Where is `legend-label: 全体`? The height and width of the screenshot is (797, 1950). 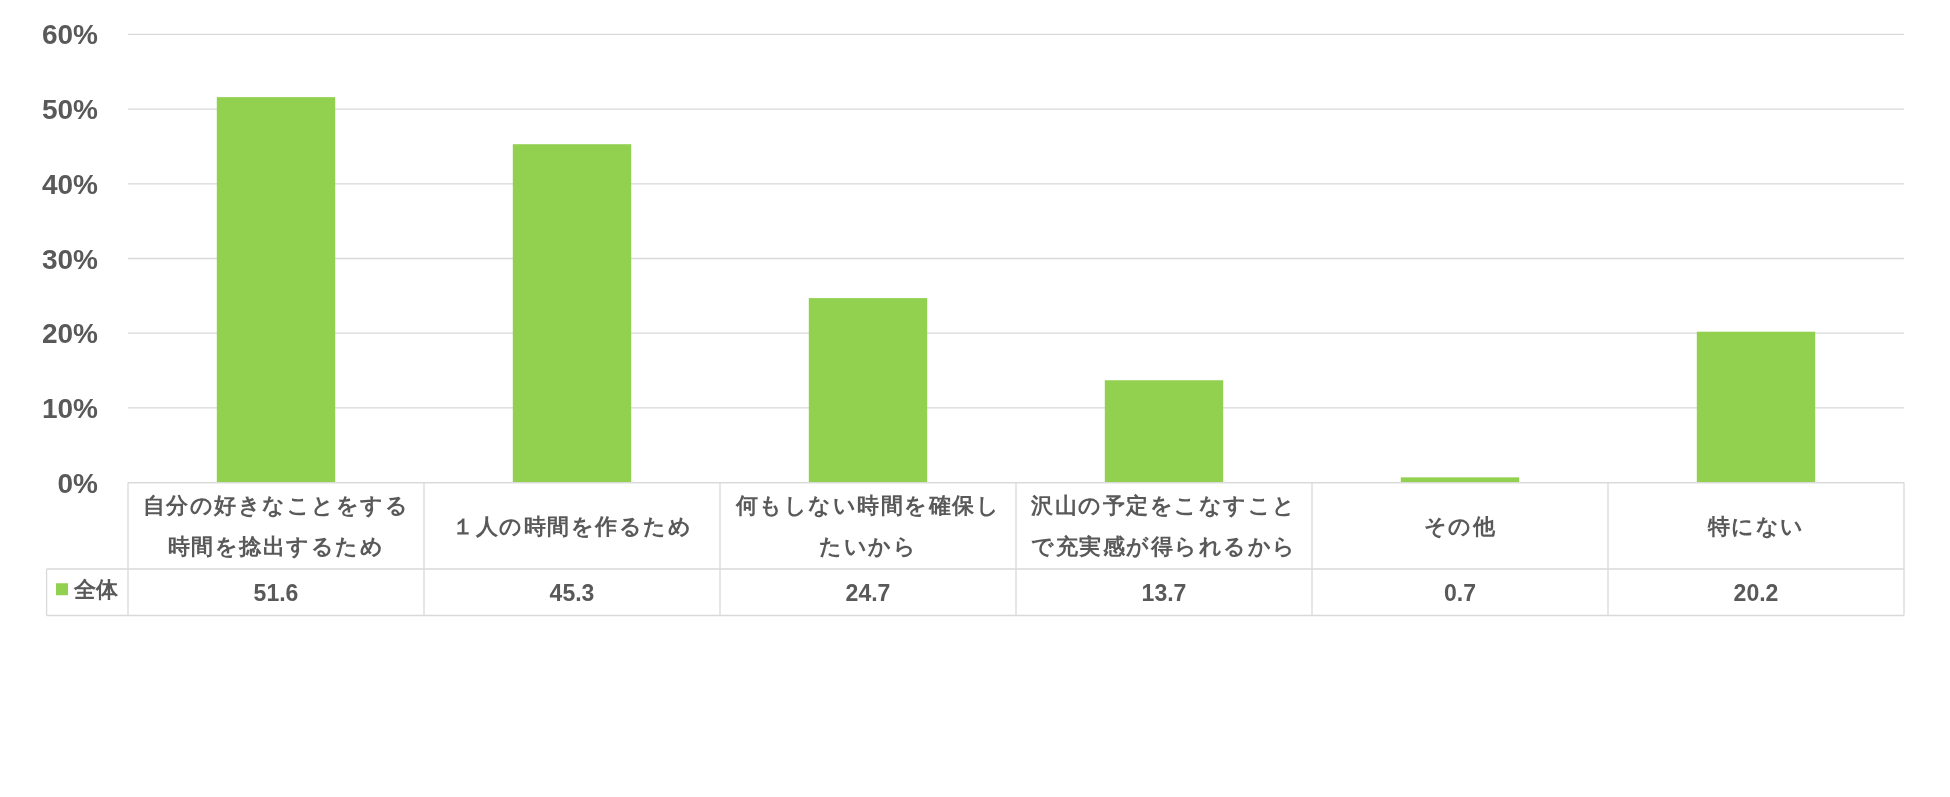
legend-label: 全体 is located at coordinates (96, 590).